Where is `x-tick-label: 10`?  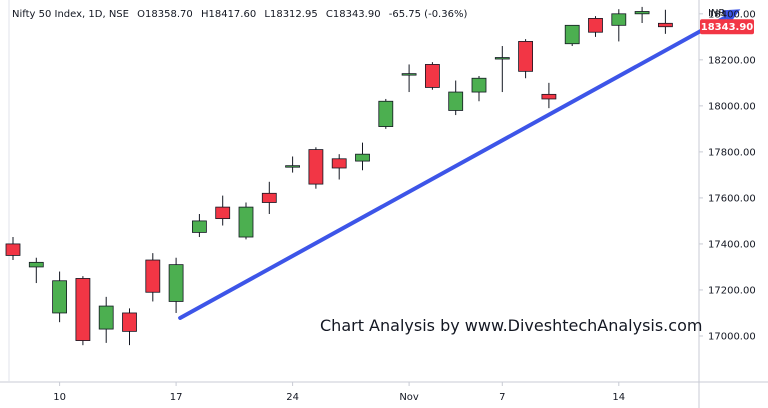 x-tick-label: 10 is located at coordinates (59, 397).